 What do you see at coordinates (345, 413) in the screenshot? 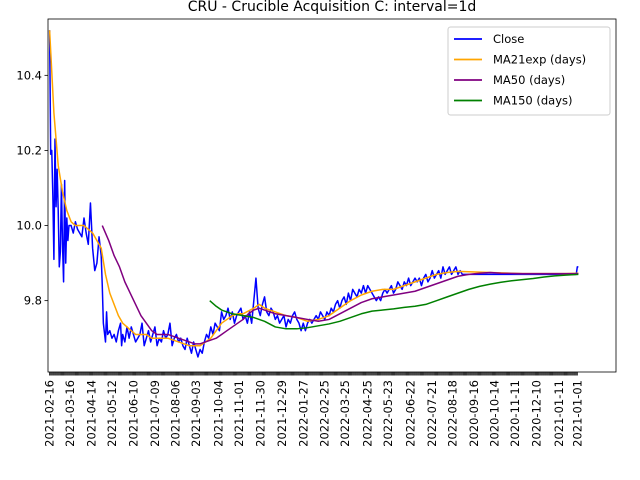
I see `x-tick-label: 2022-03-25` at bounding box center [345, 413].